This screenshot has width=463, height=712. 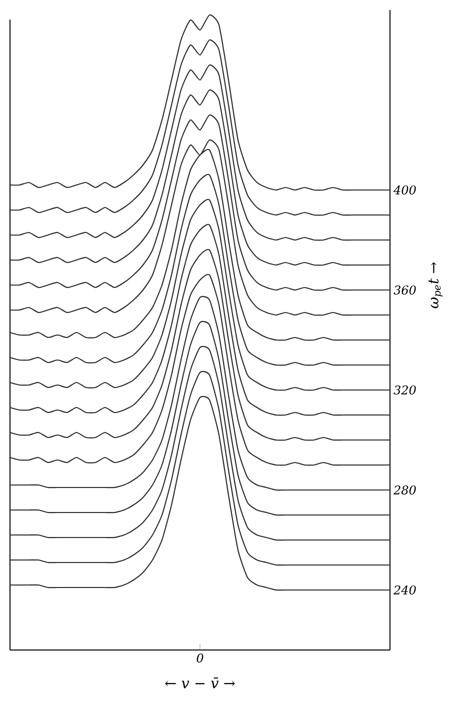 What do you see at coordinates (435, 285) in the screenshot?
I see `y-axis-title: ω$_{pe}$t →` at bounding box center [435, 285].